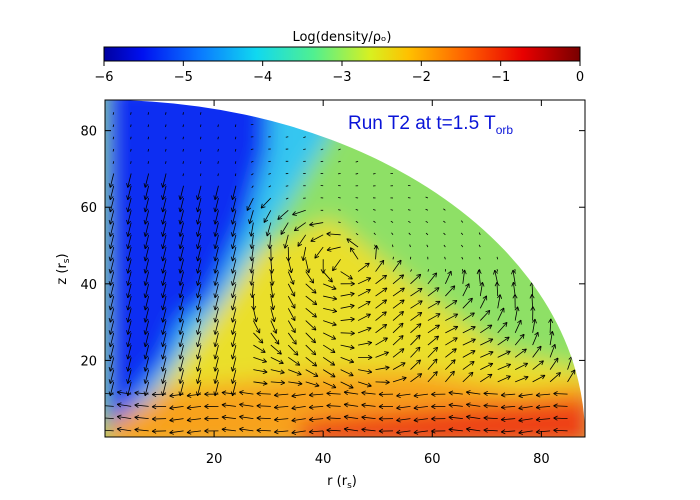 The image size is (700, 500). I want to click on x-axis-label: r (rs), so click(342, 482).